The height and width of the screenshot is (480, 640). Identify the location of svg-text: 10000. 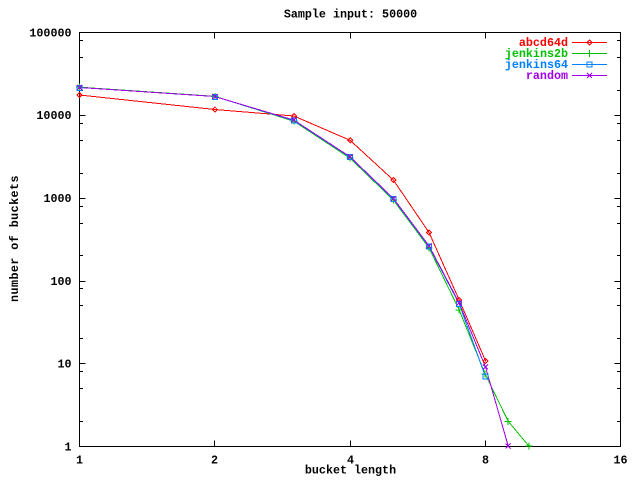
(53, 116).